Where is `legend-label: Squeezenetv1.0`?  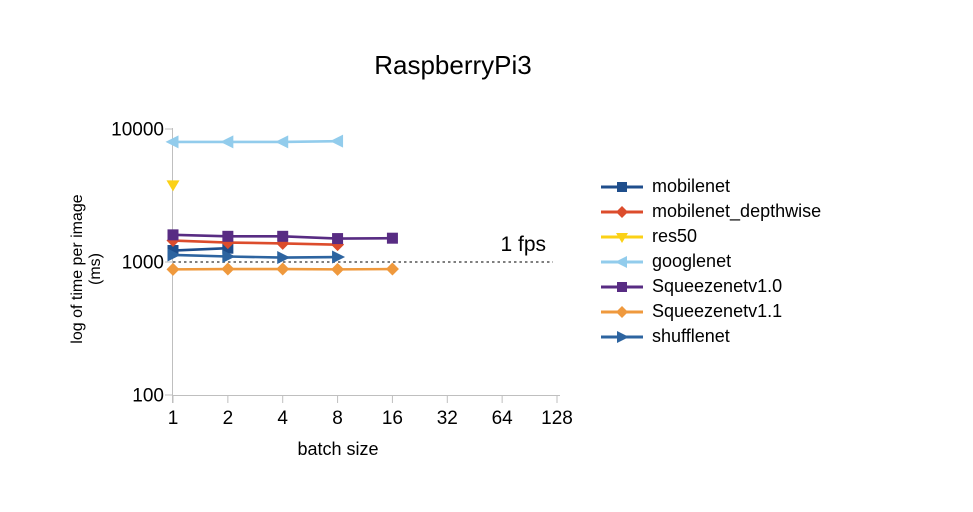 legend-label: Squeezenetv1.0 is located at coordinates (717, 286).